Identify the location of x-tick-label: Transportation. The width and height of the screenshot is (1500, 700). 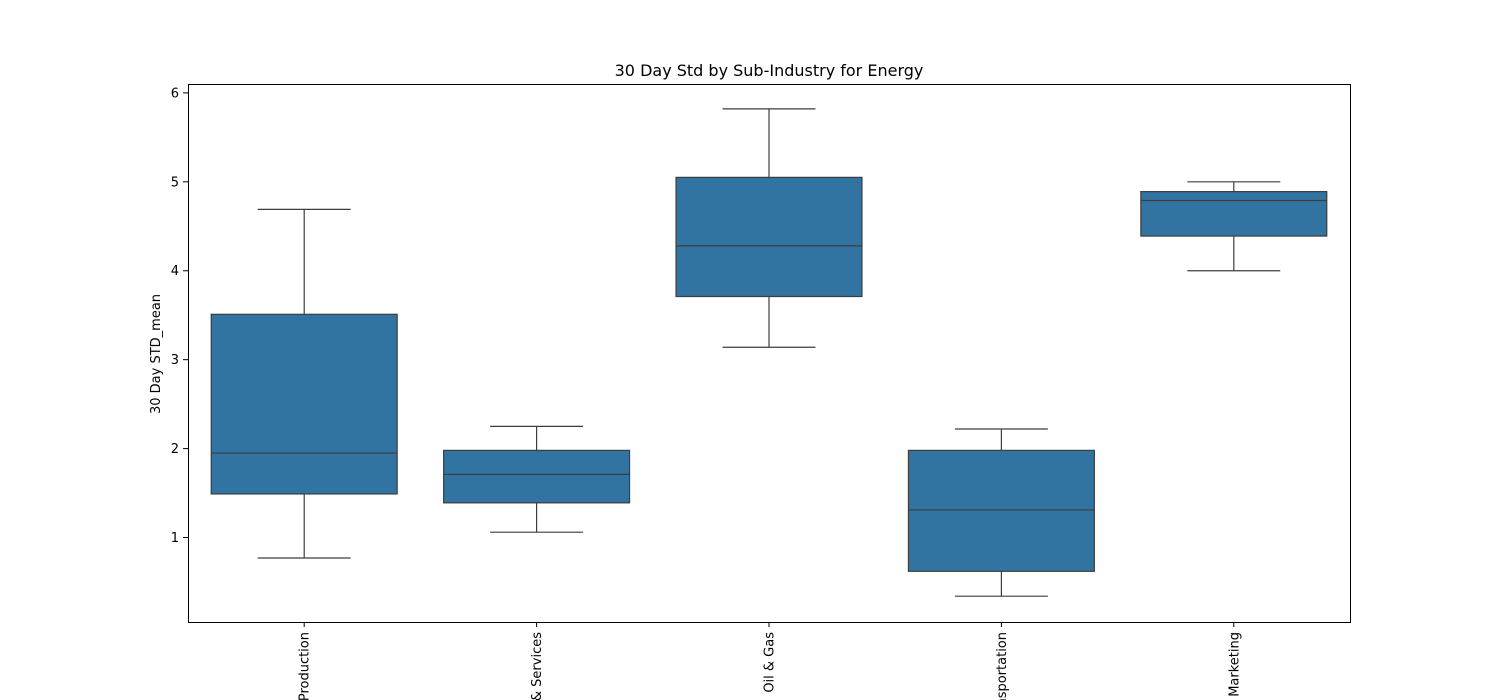
(1002, 666).